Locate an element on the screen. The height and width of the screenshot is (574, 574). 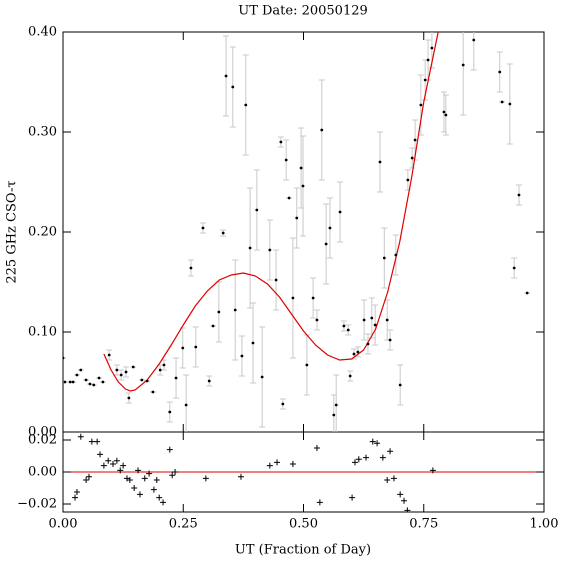
y-axis-label: 225 GHz CSO-τ is located at coordinates (12, 231).